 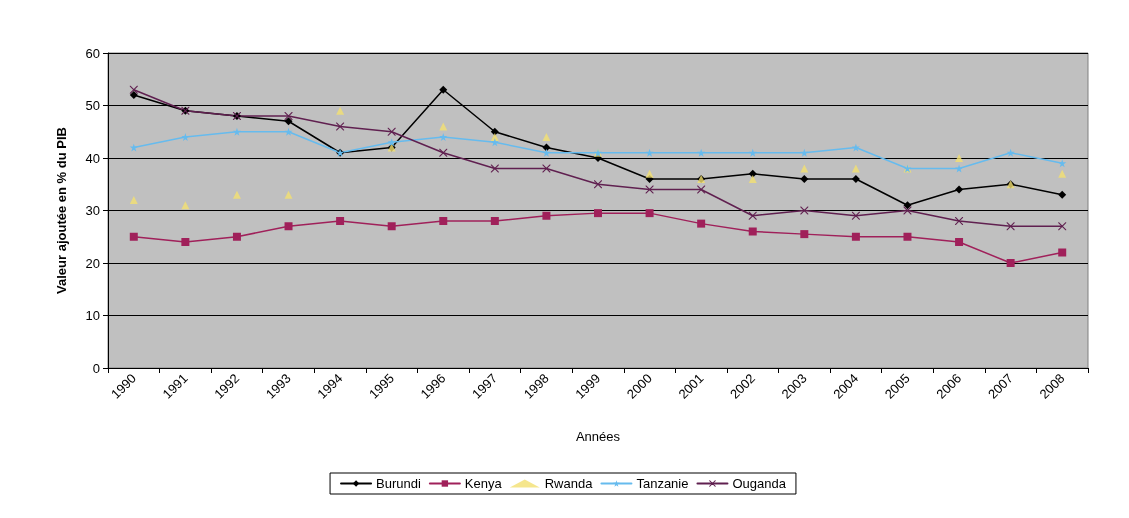 I want to click on y-tick-label: 30, so click(x=92, y=210).